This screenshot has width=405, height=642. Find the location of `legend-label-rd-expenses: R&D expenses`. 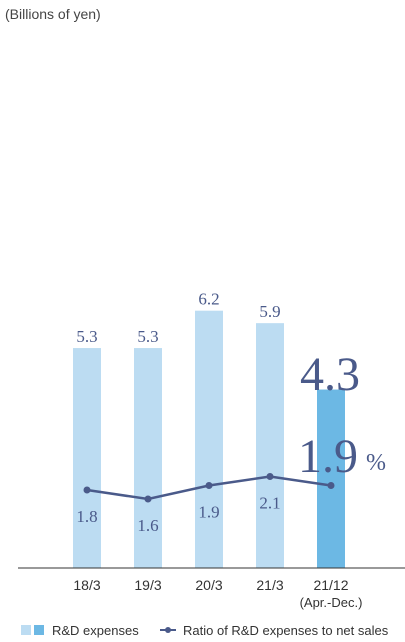

legend-label-rd-expenses: R&D expenses is located at coordinates (95, 630).